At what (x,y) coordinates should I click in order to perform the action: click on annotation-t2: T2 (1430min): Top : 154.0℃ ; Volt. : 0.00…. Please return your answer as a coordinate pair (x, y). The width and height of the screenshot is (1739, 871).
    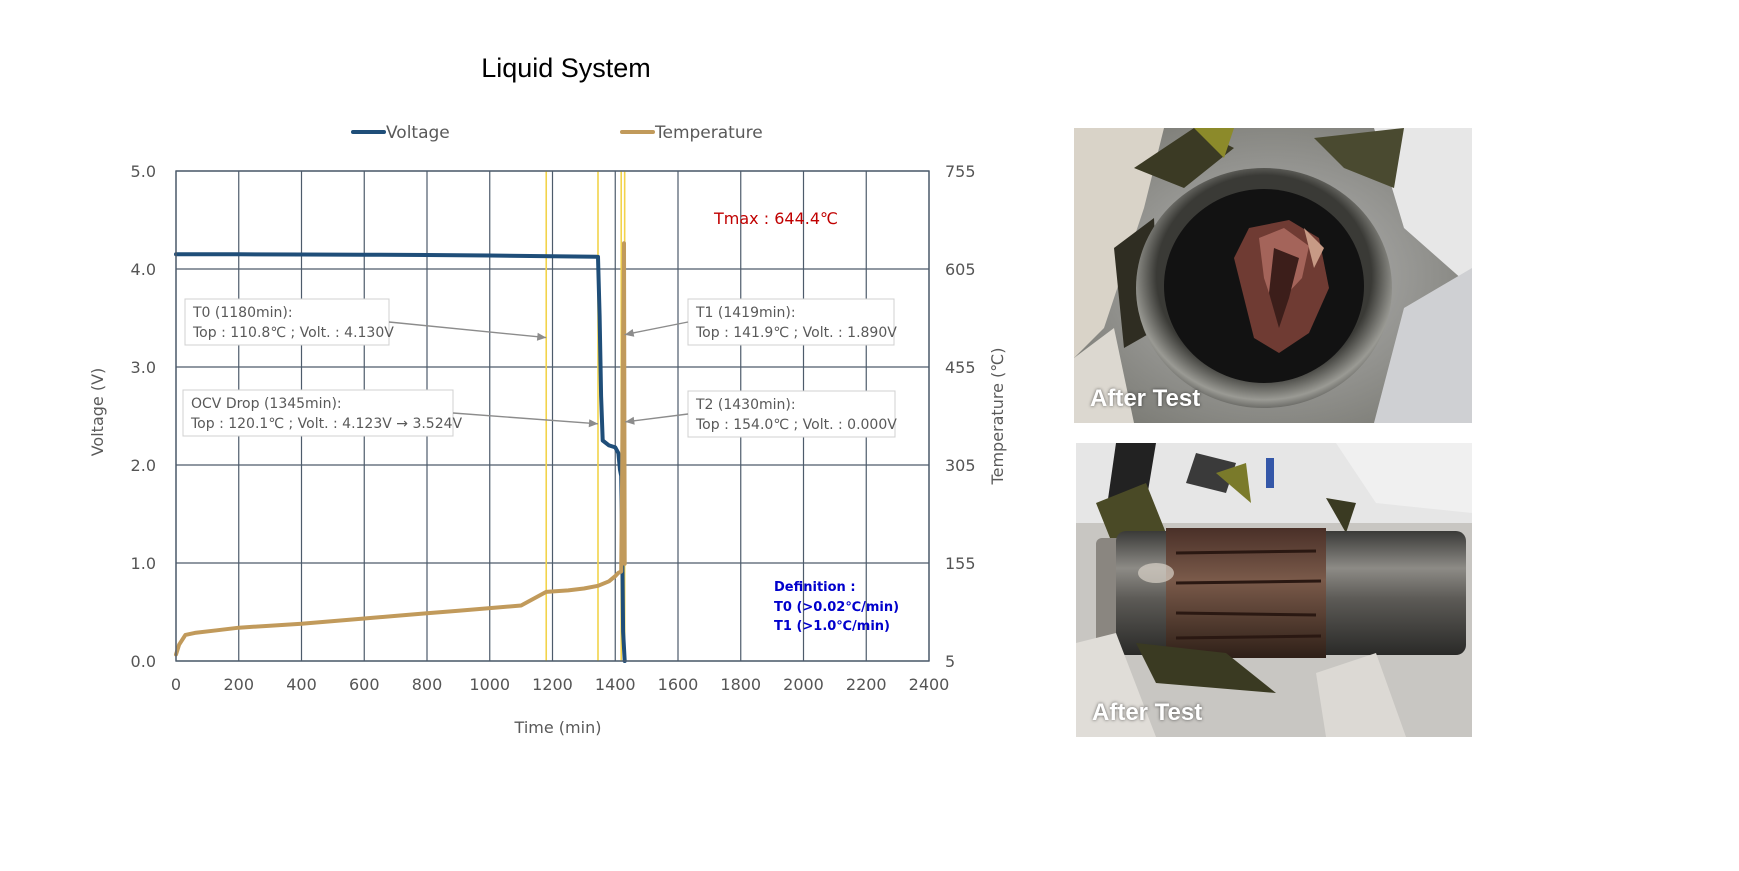
    Looking at the image, I should click on (761, 414).